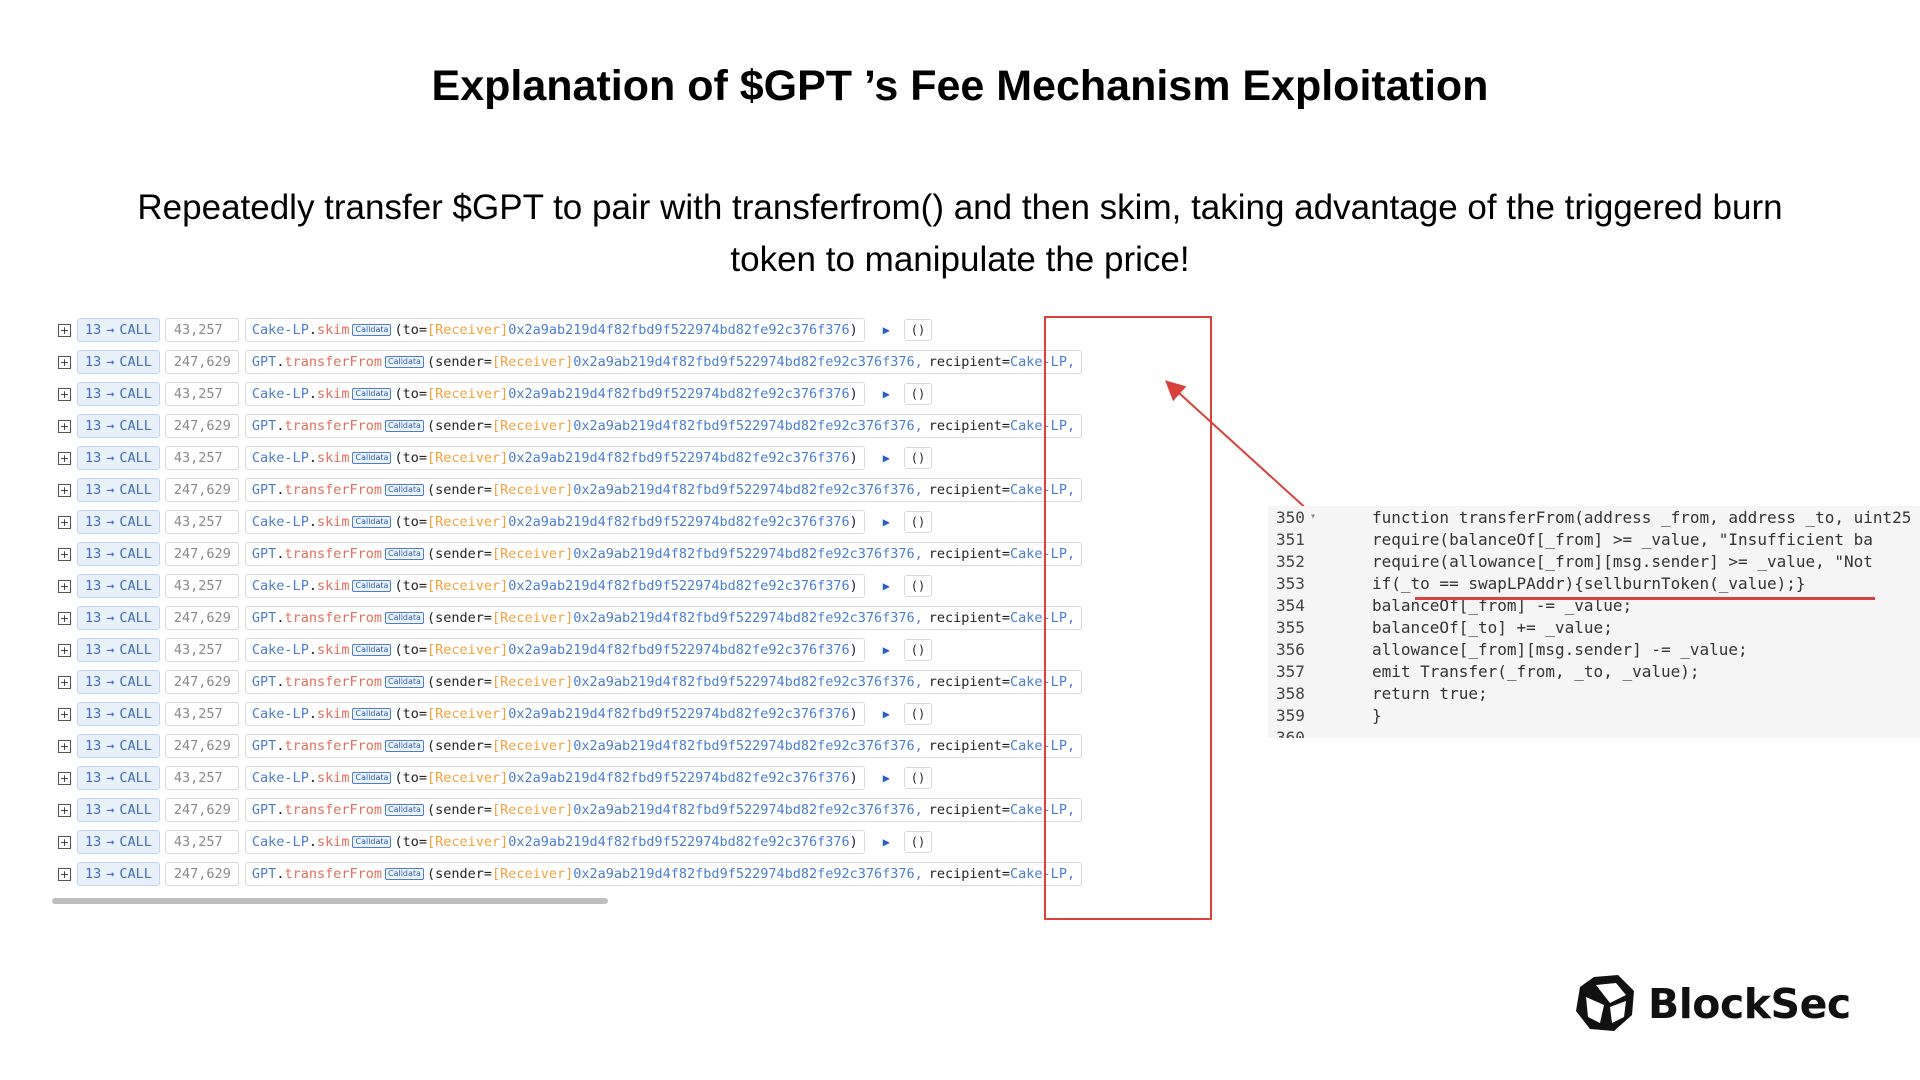 Image resolution: width=1920 pixels, height=1080 pixels. Describe the element at coordinates (330, 901) in the screenshot. I see `horizontal-scrollbar` at that location.